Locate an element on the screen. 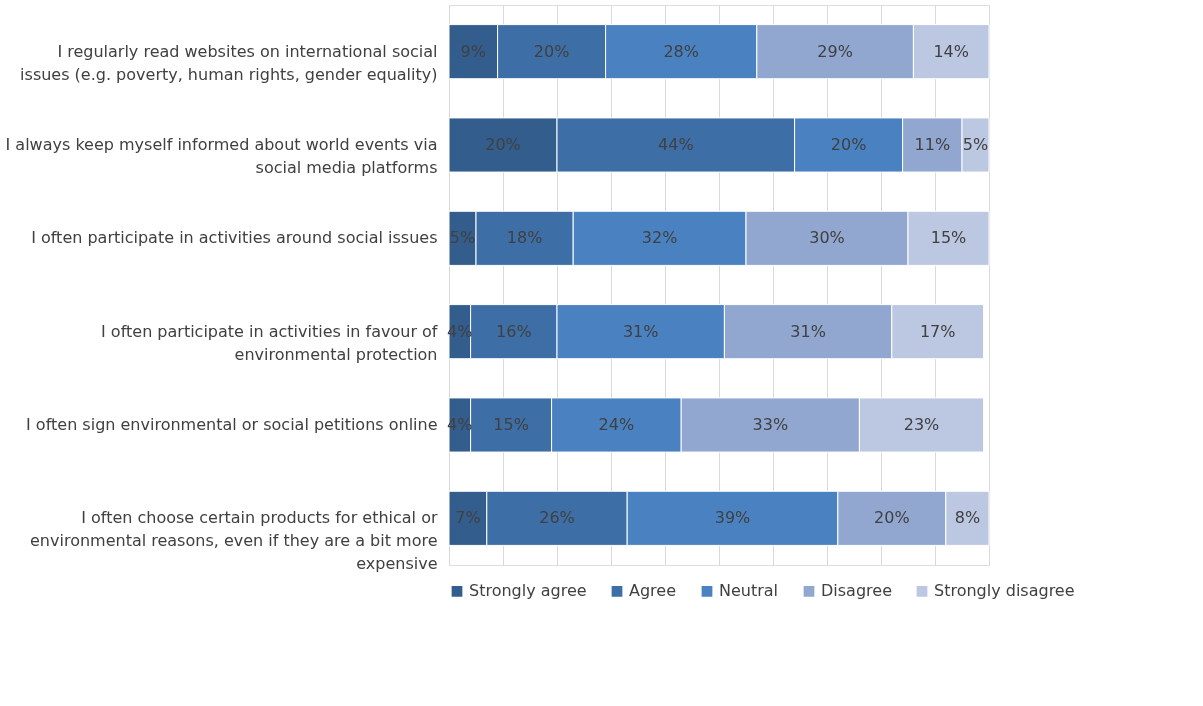  data-label: 23% is located at coordinates (921, 424).